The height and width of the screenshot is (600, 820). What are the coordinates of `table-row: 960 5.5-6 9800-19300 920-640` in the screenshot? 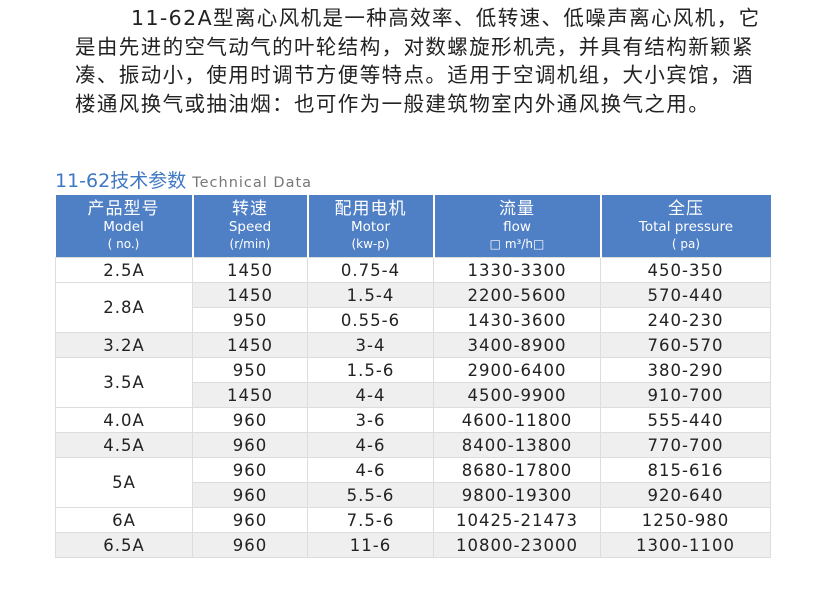 It's located at (413, 495).